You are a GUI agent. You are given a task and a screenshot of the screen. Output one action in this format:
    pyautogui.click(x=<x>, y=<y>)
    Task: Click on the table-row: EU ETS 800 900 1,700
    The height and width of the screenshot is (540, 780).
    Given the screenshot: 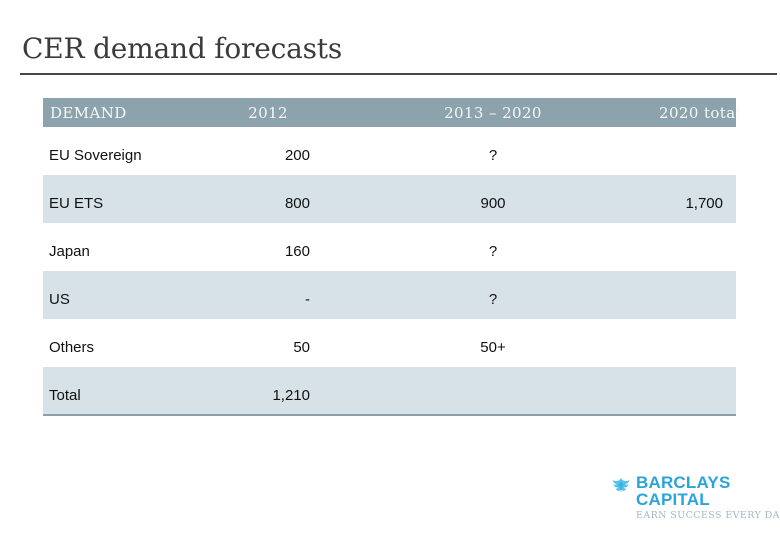 What is the action you would take?
    pyautogui.click(x=389, y=199)
    